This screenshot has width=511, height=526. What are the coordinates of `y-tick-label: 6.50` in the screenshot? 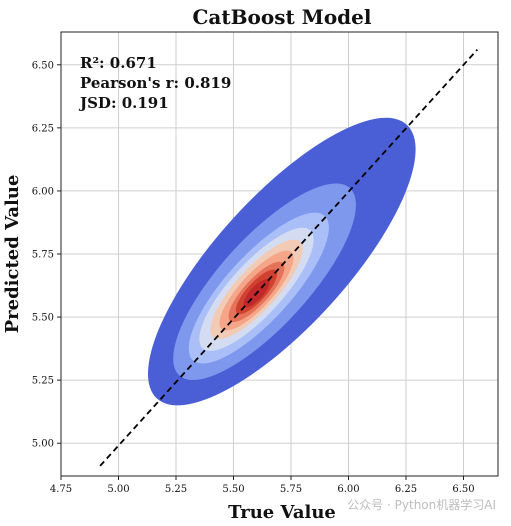 It's located at (43, 65).